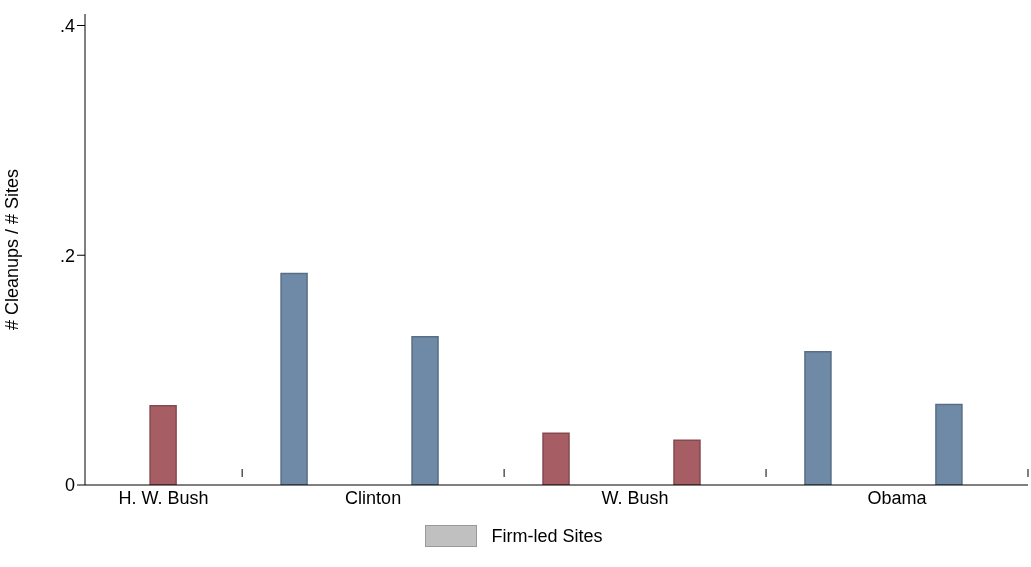  I want to click on text: Clinton, so click(373, 498).